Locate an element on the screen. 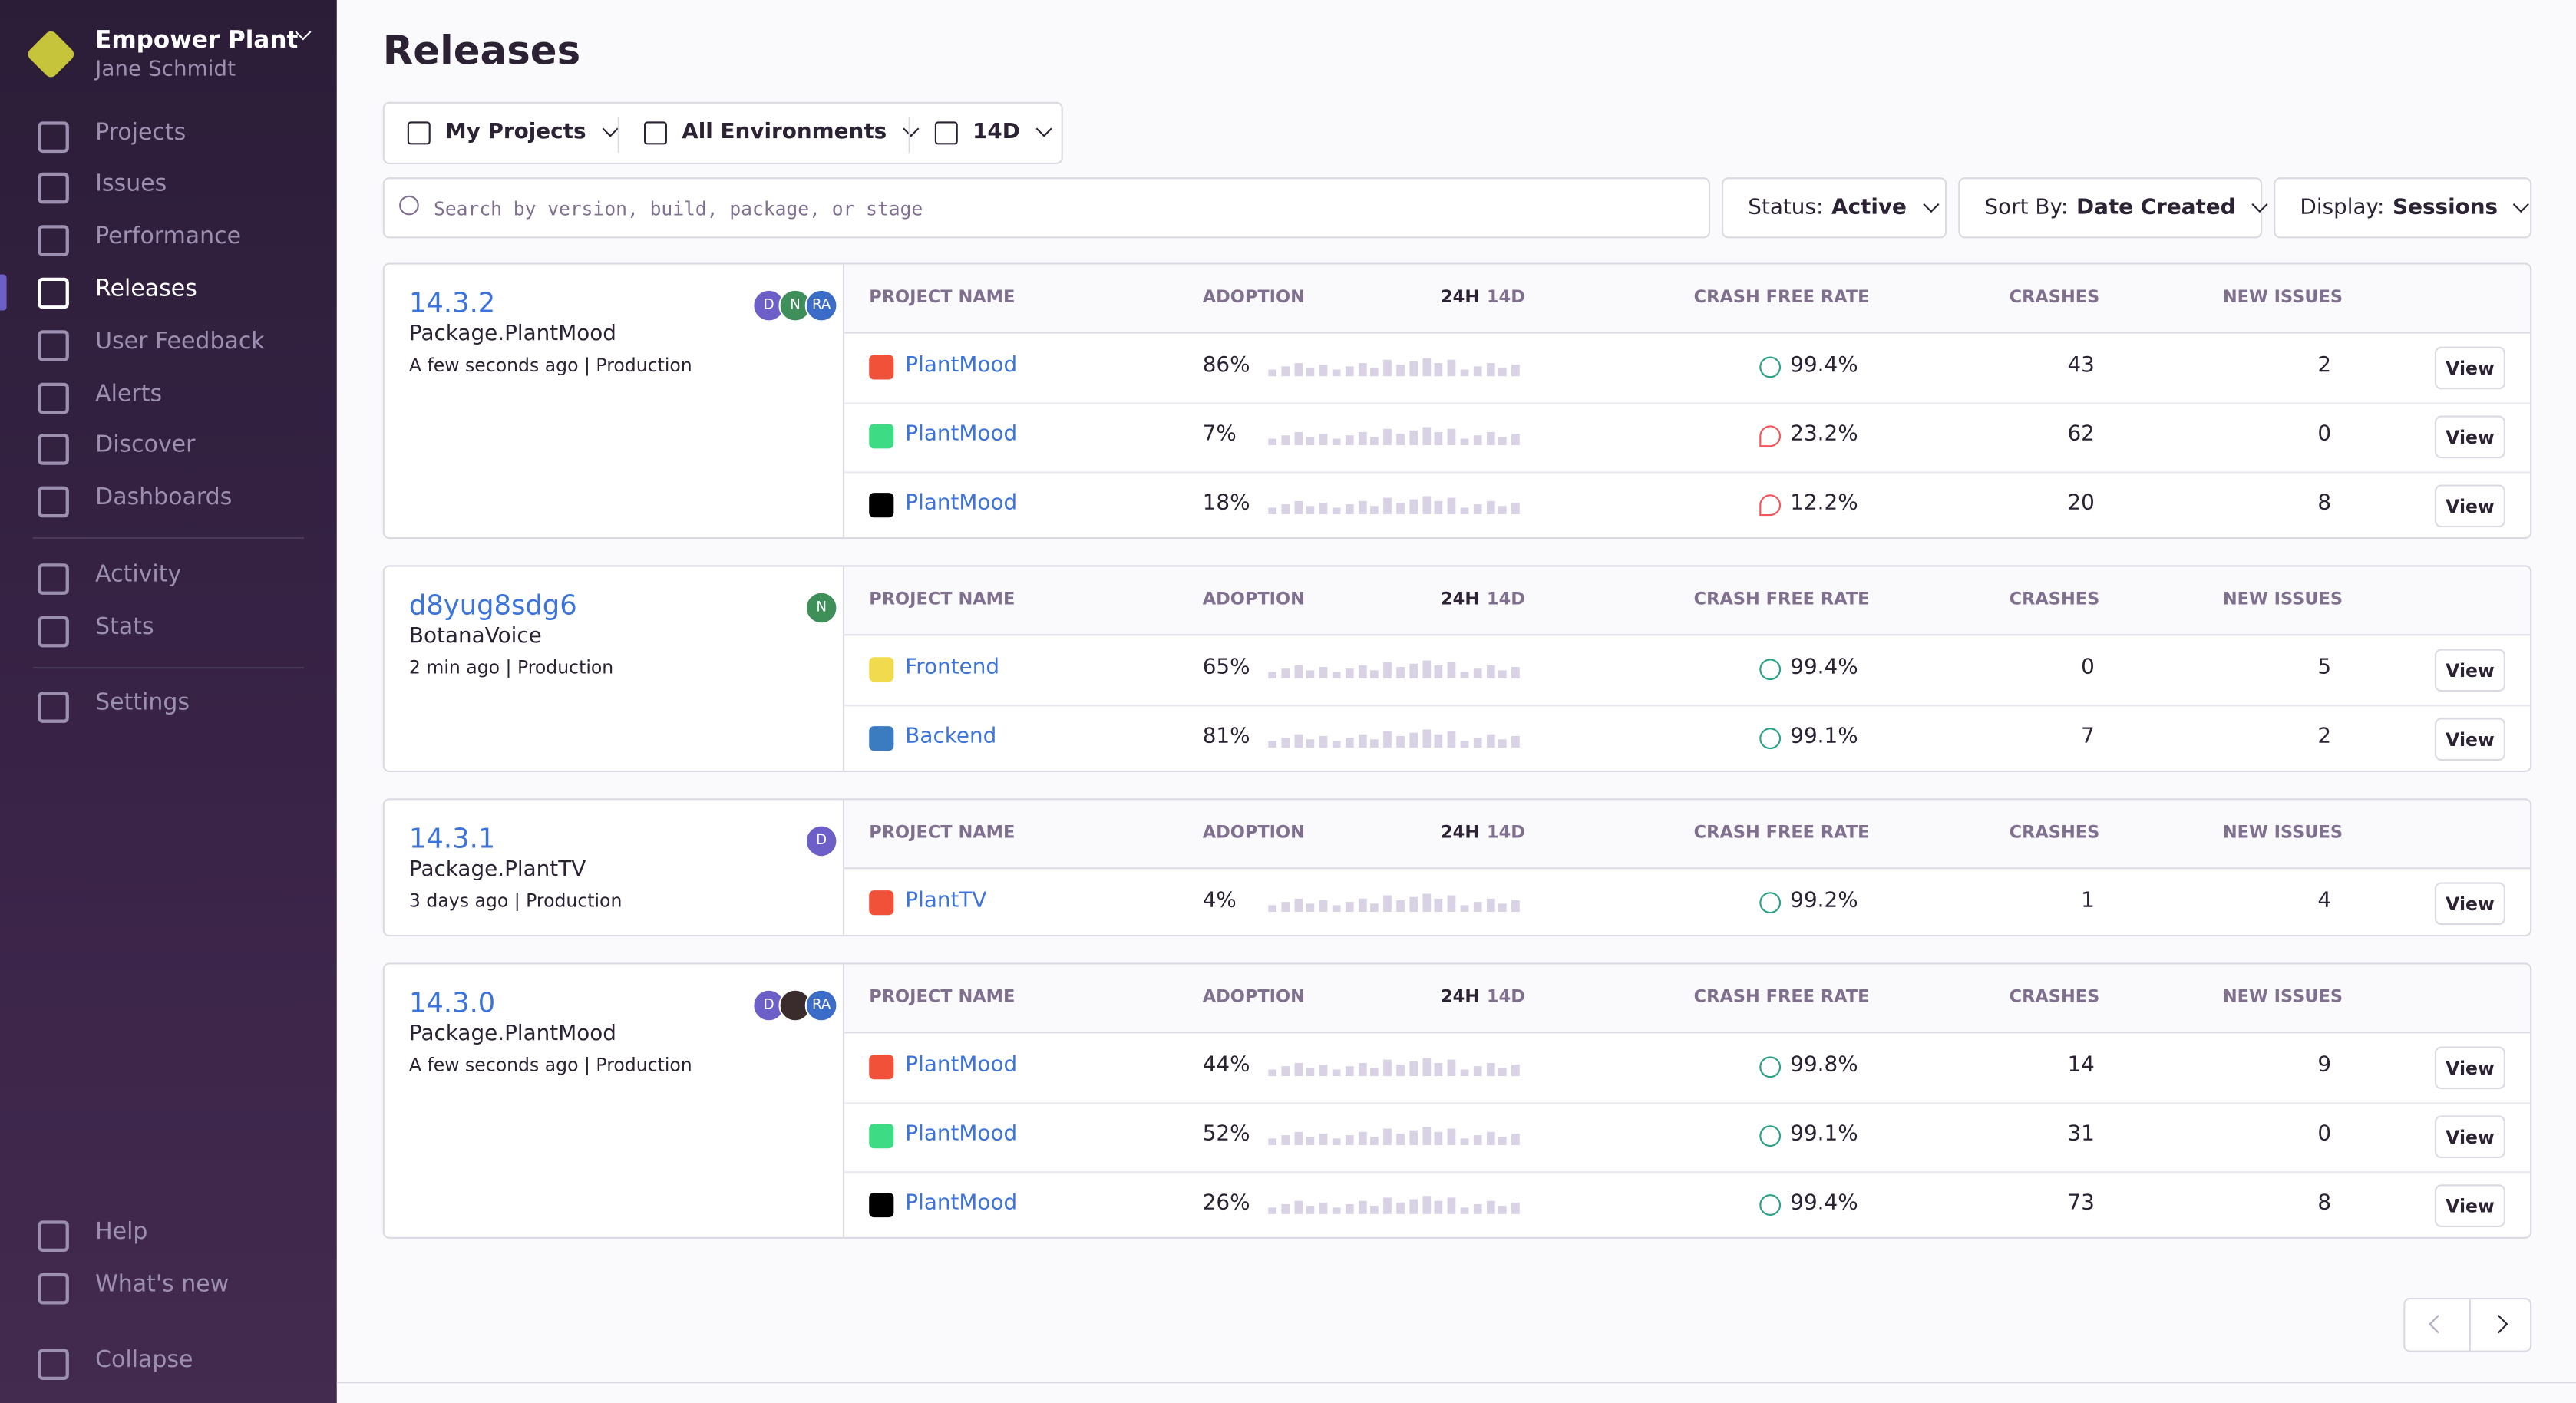  dropdown-content: Display: Sessions is located at coordinates (2415, 208).